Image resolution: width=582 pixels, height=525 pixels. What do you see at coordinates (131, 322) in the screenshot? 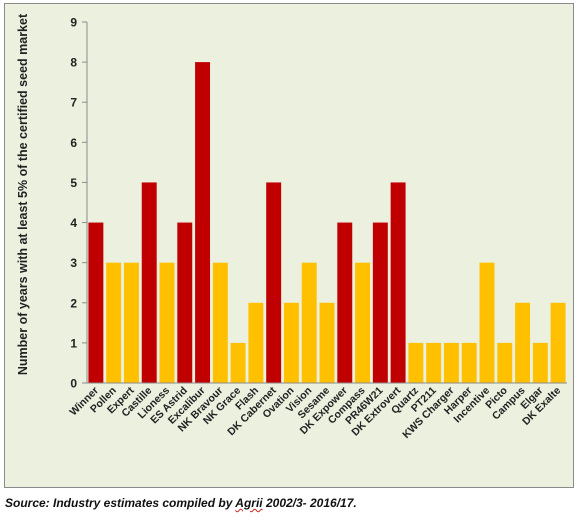
I see `bar-expert` at bounding box center [131, 322].